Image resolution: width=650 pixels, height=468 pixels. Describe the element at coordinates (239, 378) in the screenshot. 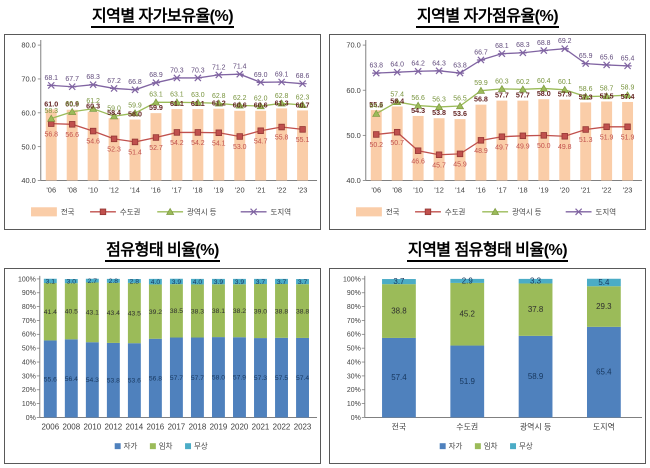

I see `svg-text: 57.9` at that location.